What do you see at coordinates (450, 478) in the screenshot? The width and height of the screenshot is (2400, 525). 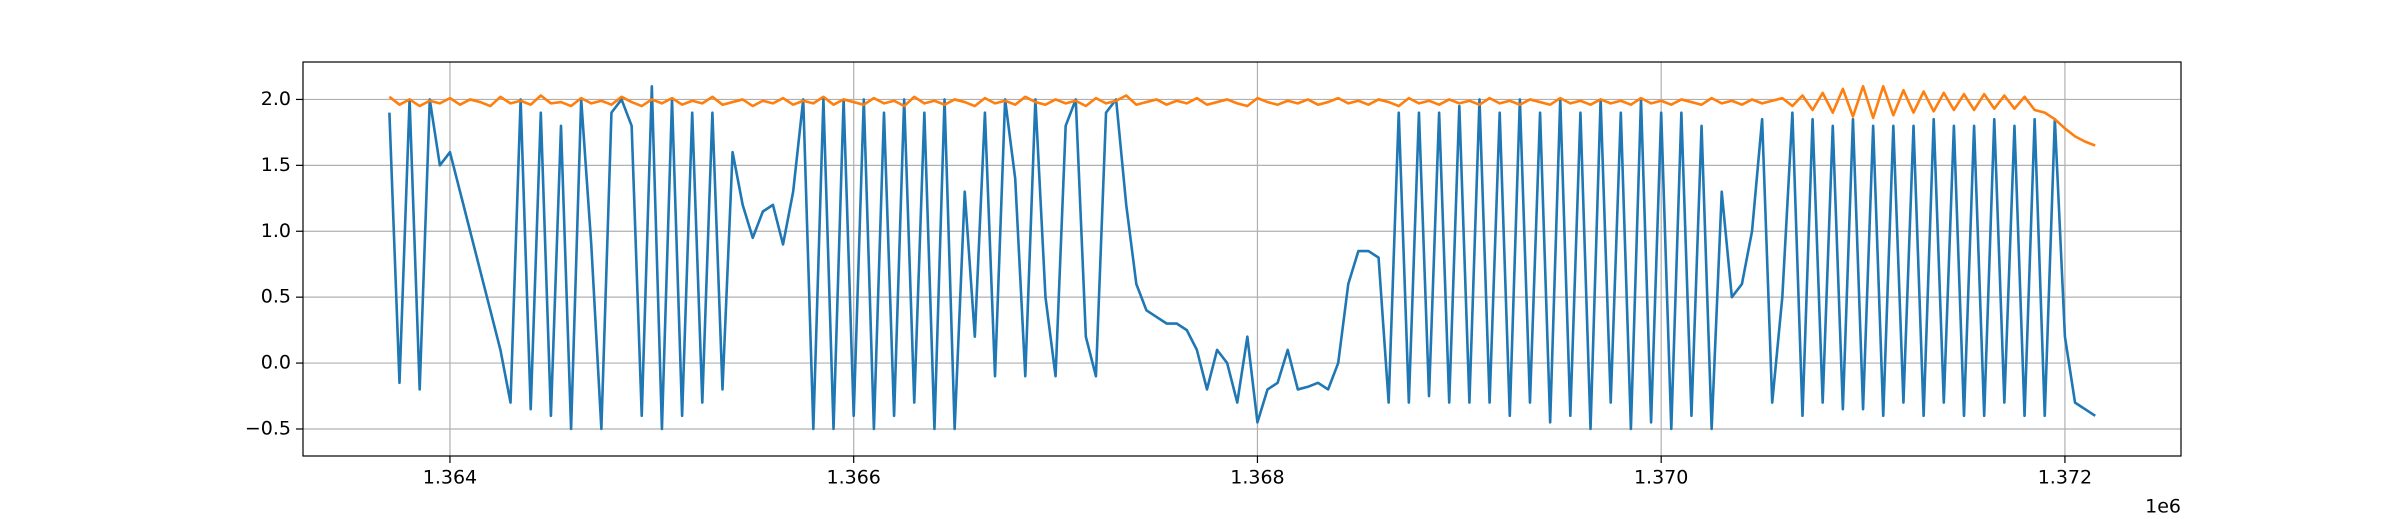 I see `x-tick-label: 1.364` at bounding box center [450, 478].